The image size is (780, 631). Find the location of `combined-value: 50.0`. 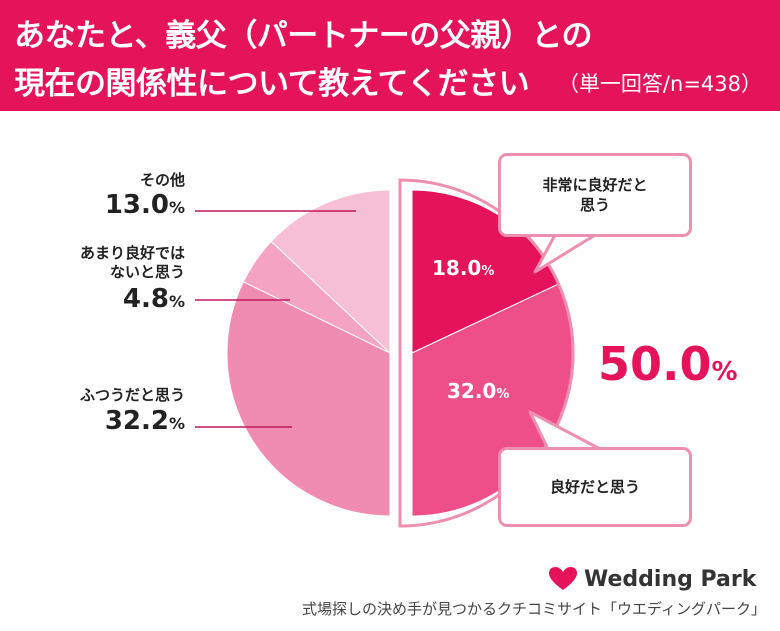

combined-value: 50.0 is located at coordinates (655, 364).